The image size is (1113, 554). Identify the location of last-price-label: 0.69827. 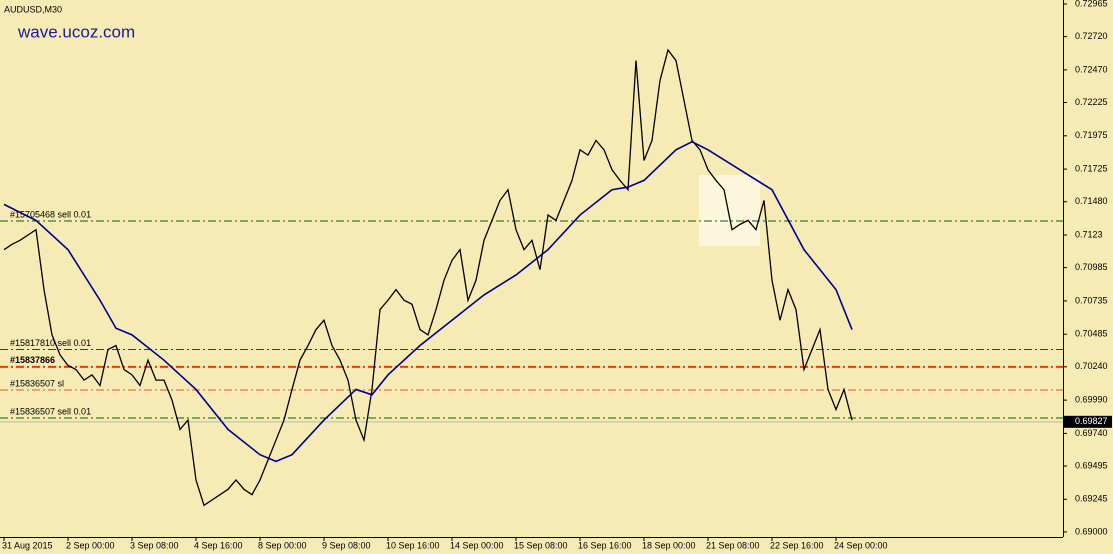
(1091, 421).